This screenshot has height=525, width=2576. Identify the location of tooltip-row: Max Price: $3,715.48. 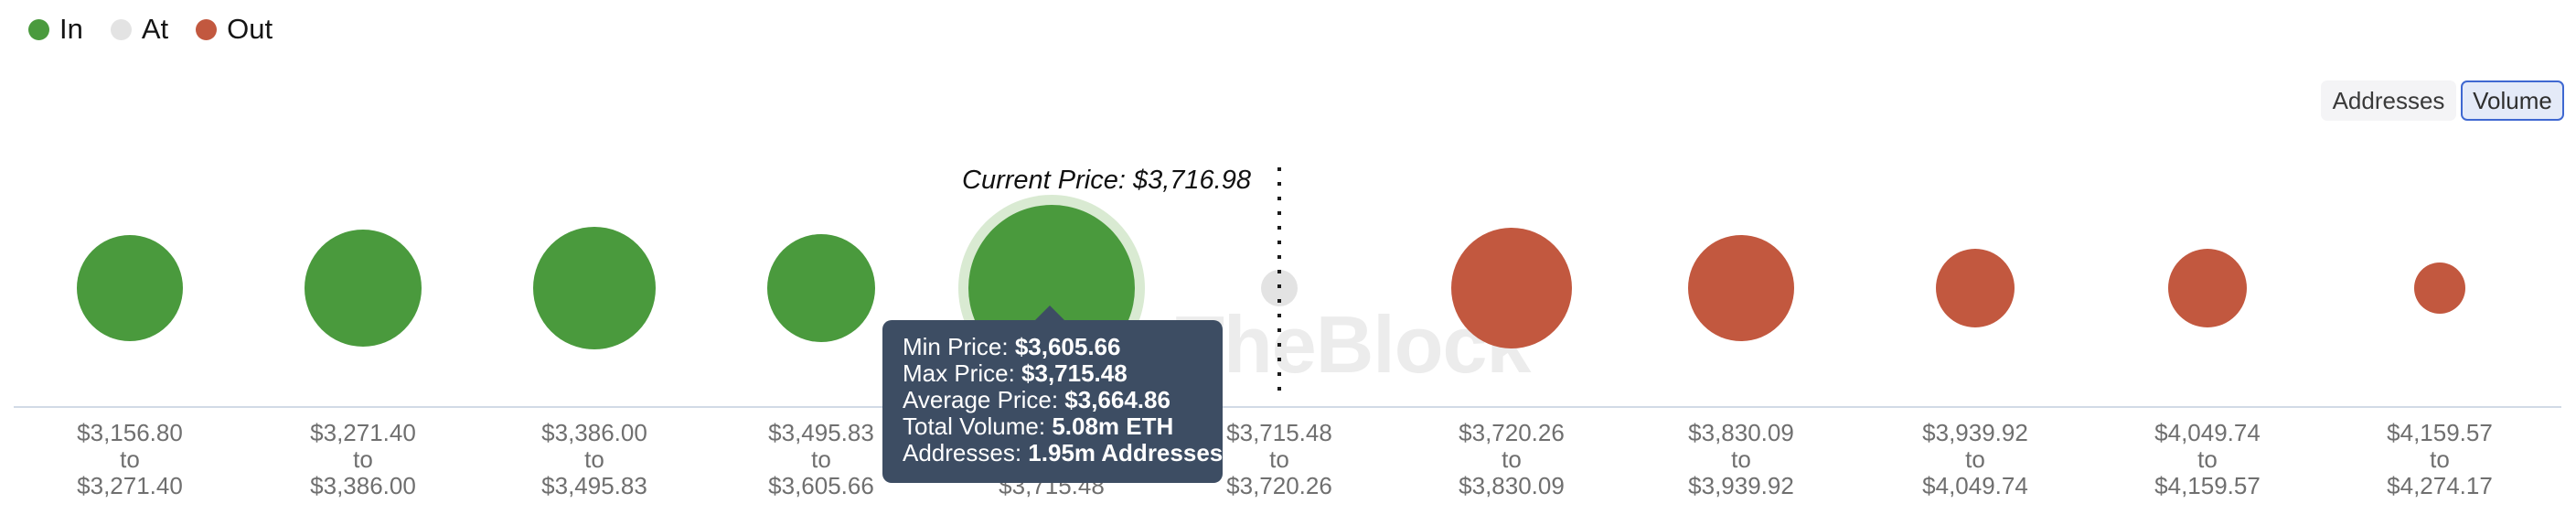
(1015, 373).